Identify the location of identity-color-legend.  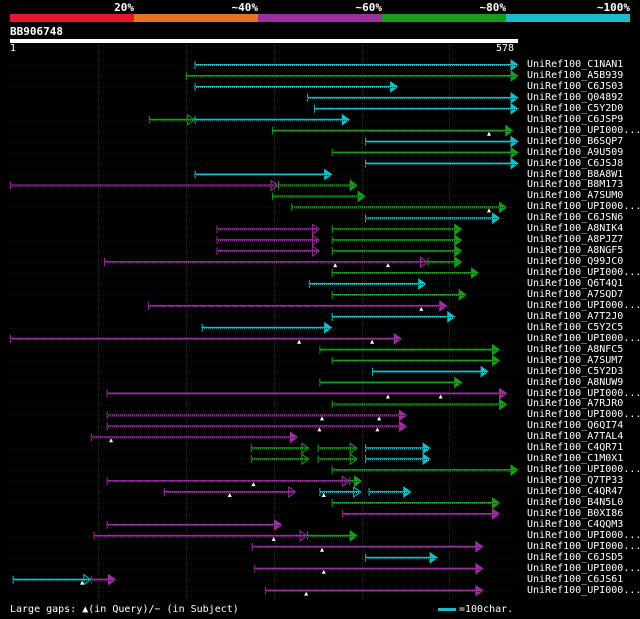
(320, 18).